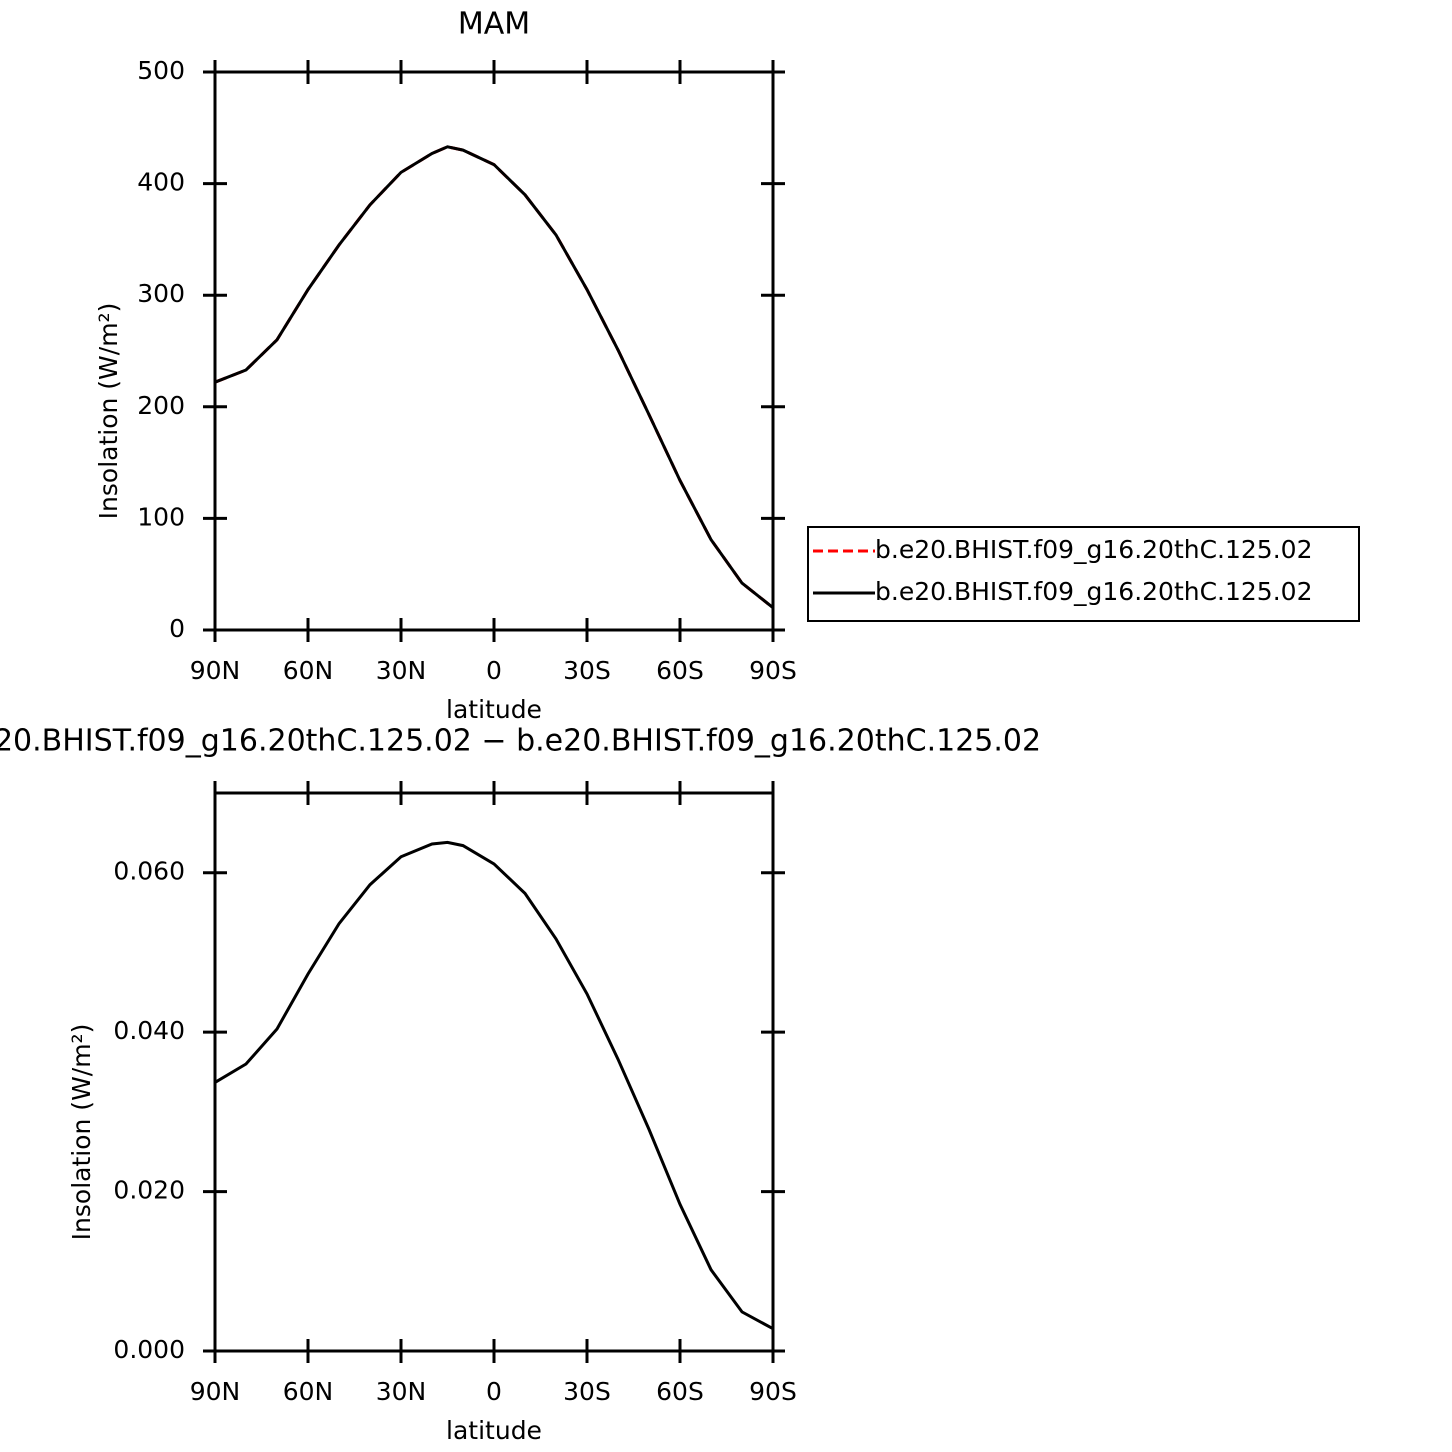 The image size is (1452, 1452). Describe the element at coordinates (149, 1030) in the screenshot. I see `y-tick-label: 0.040` at that location.